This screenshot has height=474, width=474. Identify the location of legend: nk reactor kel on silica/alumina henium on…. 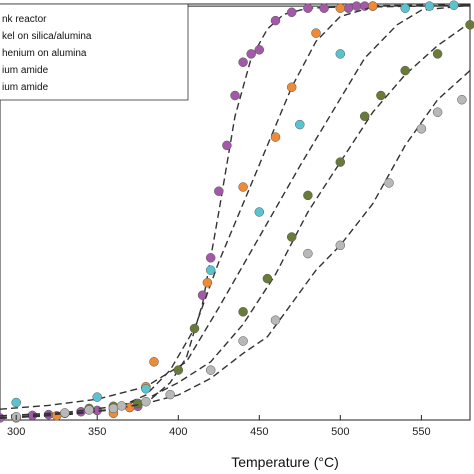
(94, 52).